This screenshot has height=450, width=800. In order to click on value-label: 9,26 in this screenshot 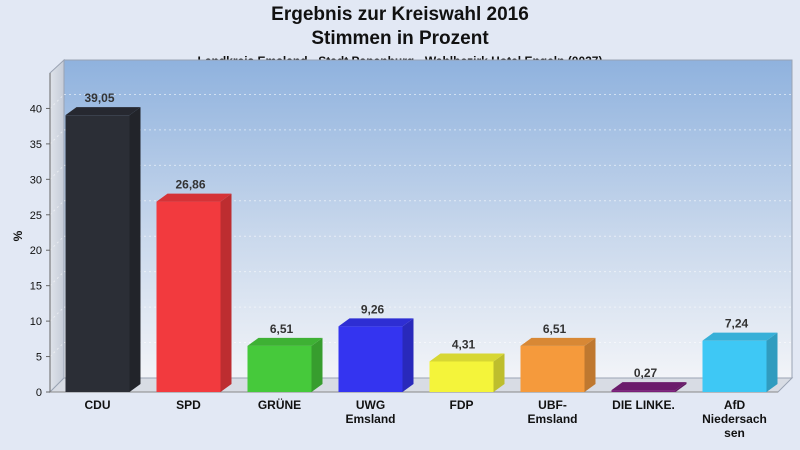, I will do `click(373, 309)`.